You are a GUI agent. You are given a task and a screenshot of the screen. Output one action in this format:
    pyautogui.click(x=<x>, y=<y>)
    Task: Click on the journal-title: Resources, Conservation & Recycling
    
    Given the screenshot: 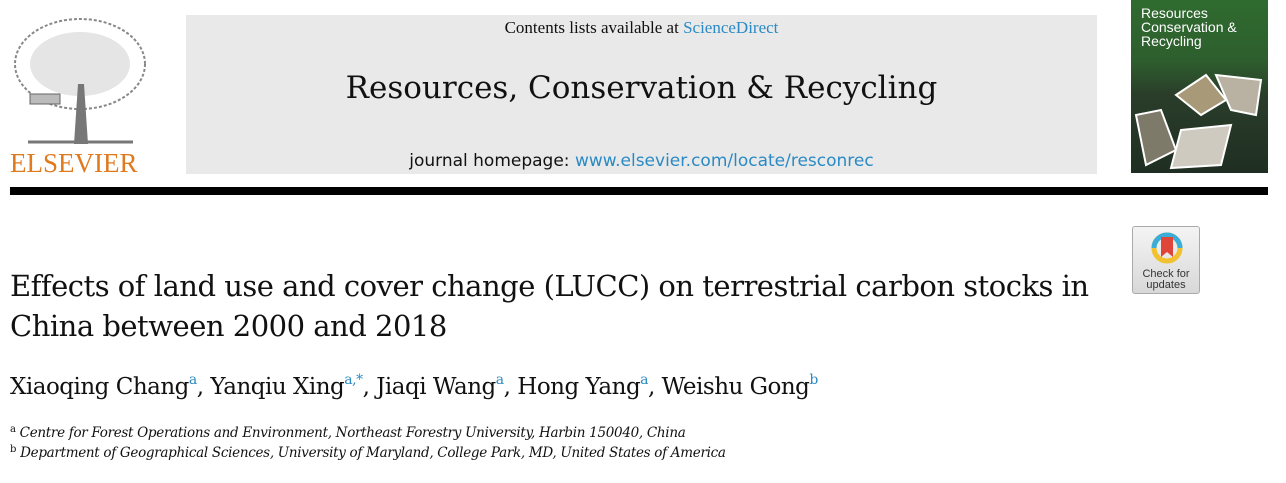 What is the action you would take?
    pyautogui.click(x=641, y=88)
    